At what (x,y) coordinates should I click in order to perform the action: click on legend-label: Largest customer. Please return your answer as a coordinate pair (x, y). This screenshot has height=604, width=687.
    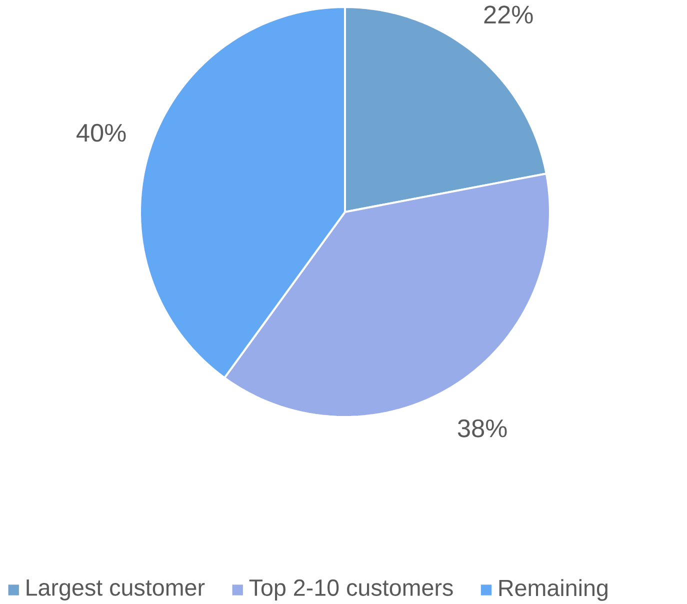
    Looking at the image, I should click on (115, 590).